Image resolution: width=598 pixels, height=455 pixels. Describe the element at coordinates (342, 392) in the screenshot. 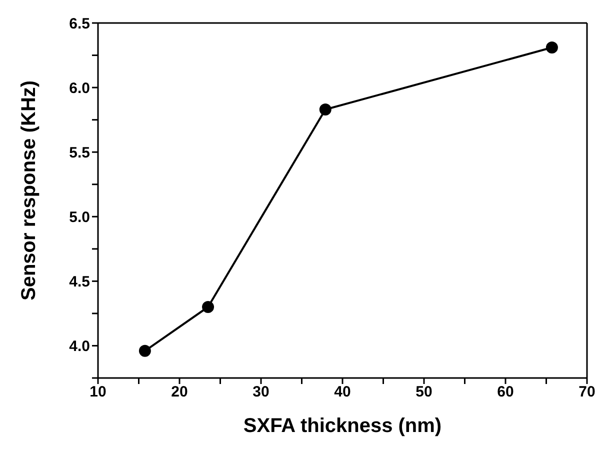

I see `x-tick-label: 40` at that location.